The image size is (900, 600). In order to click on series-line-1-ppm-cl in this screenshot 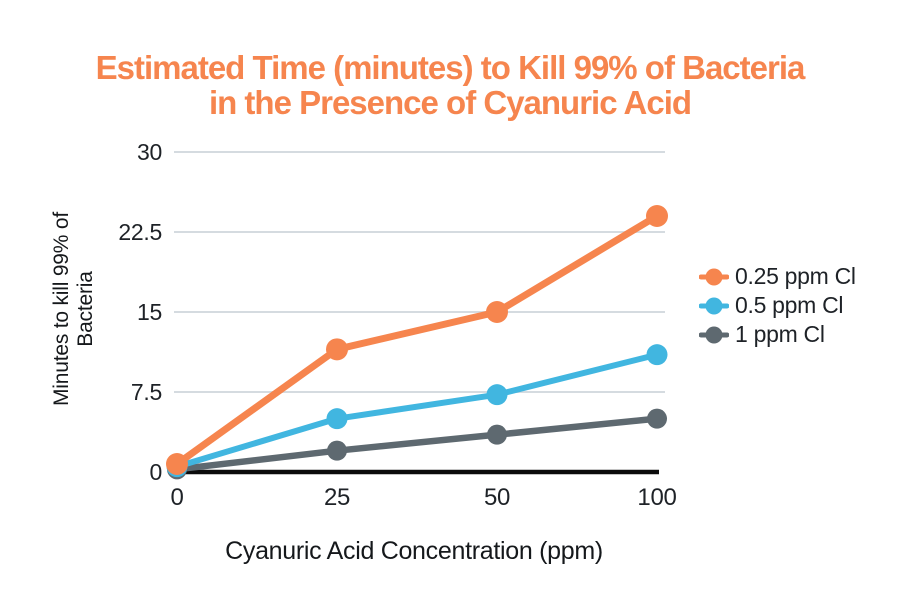, I will do `click(417, 444)`.